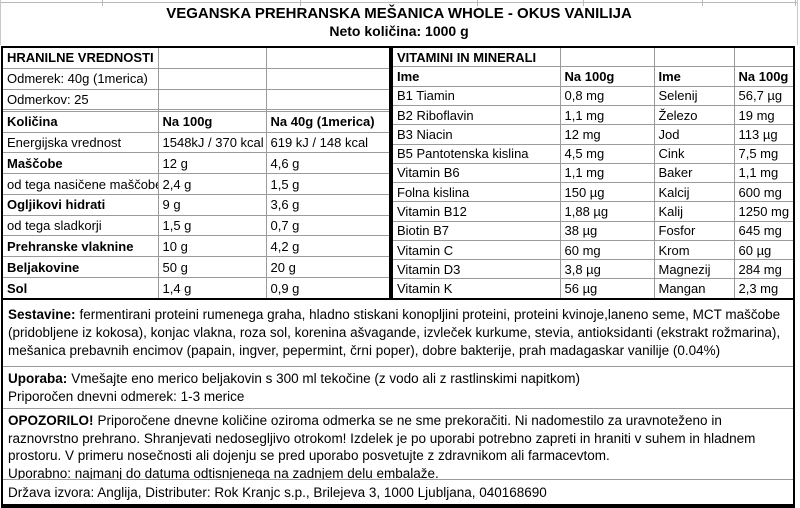 This screenshot has height=508, width=800. Describe the element at coordinates (694, 95) in the screenshot. I see `mineral-name: Selenij` at that location.